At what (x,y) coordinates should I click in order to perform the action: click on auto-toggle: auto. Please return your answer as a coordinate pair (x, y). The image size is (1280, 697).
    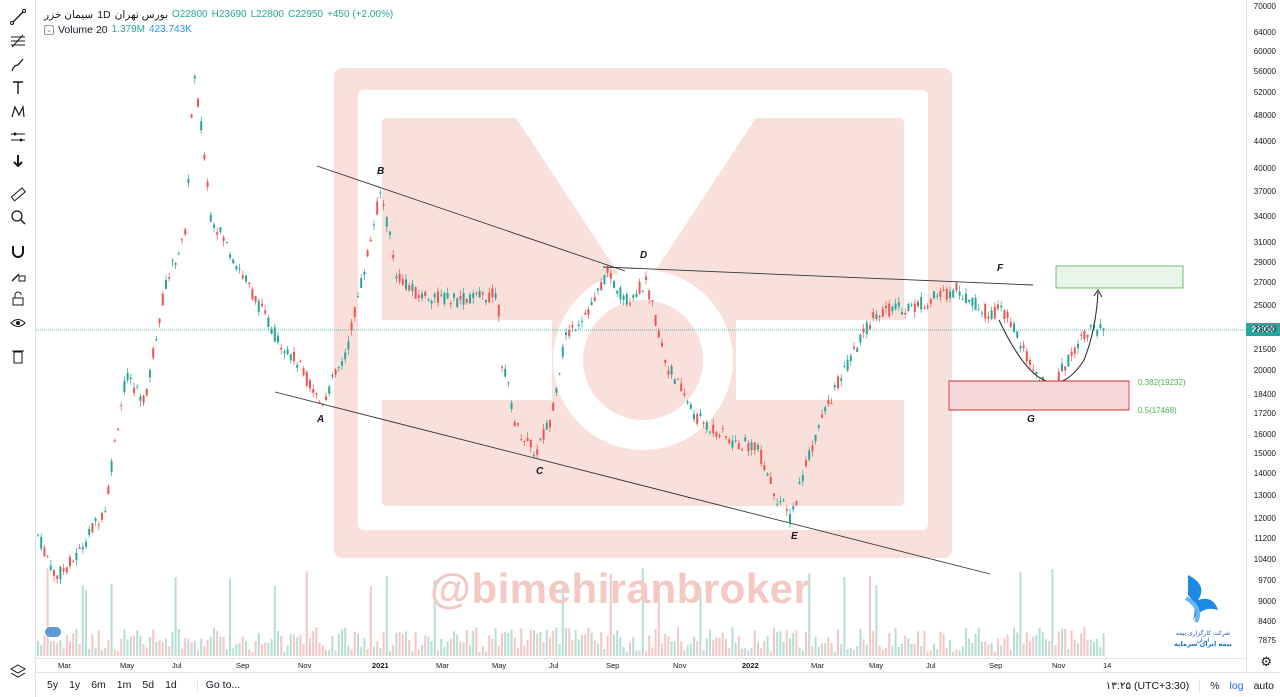
    Looking at the image, I should click on (1263, 685).